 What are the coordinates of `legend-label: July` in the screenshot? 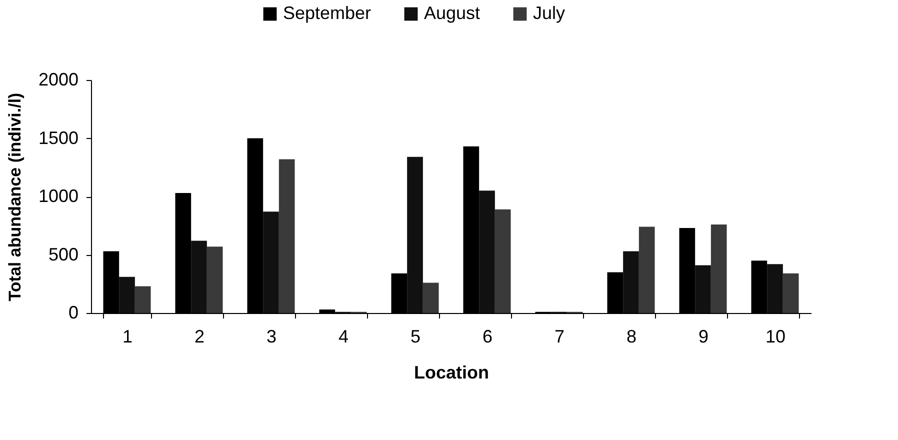 It's located at (549, 13).